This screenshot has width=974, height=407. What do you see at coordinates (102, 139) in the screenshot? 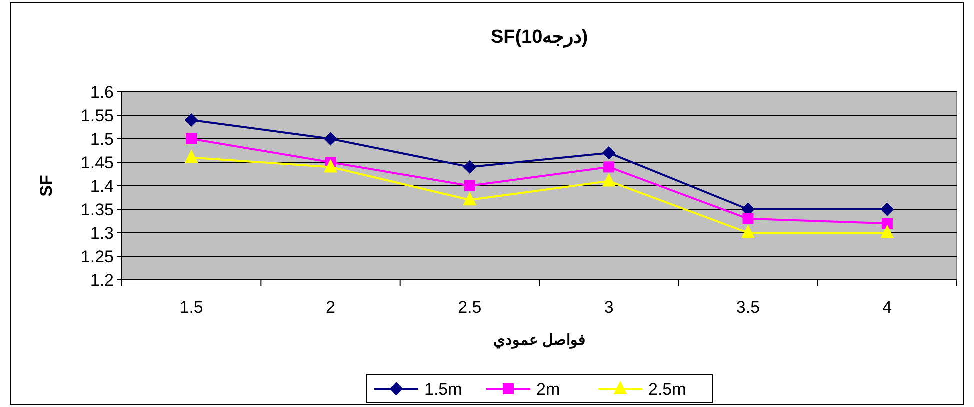
I see `y-tick-label: 1.5` at bounding box center [102, 139].